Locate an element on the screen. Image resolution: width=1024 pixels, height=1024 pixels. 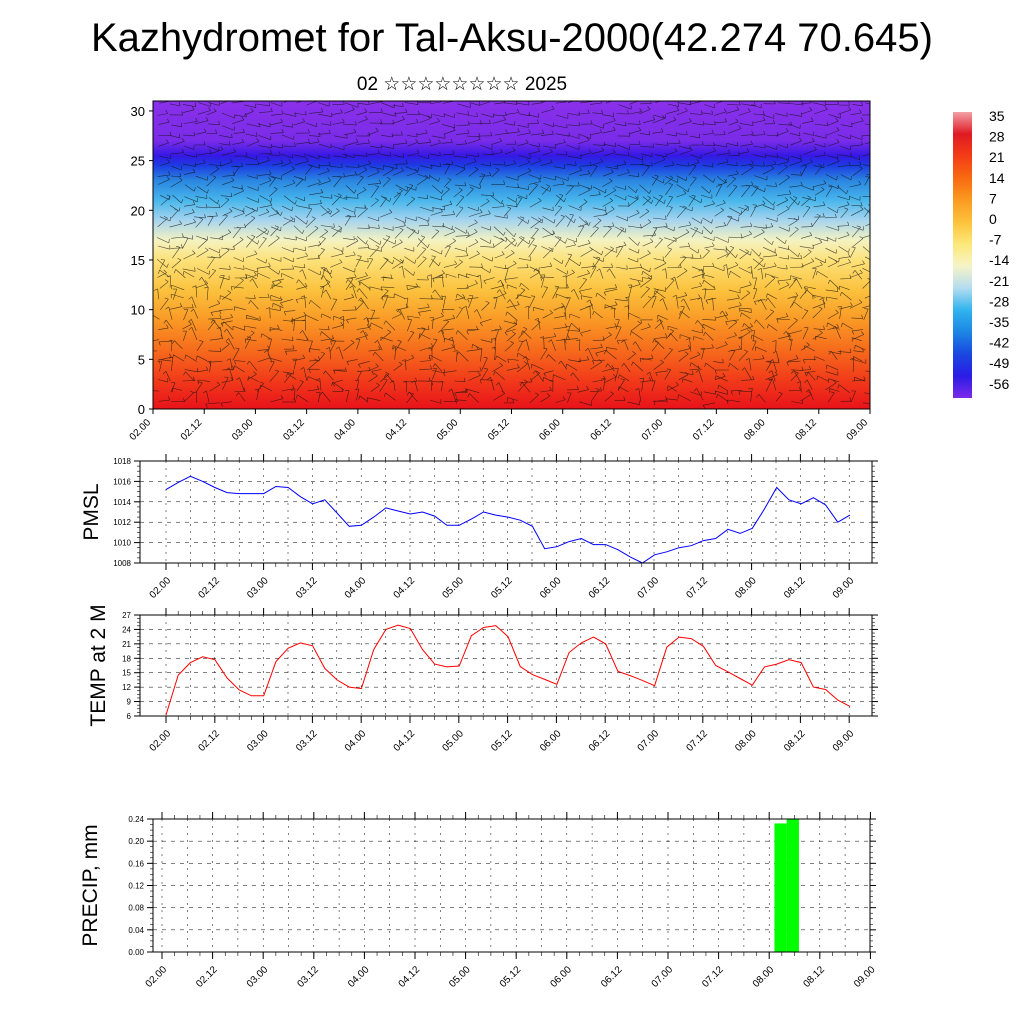
x-tick-label: 07.12 is located at coordinates (697, 588).